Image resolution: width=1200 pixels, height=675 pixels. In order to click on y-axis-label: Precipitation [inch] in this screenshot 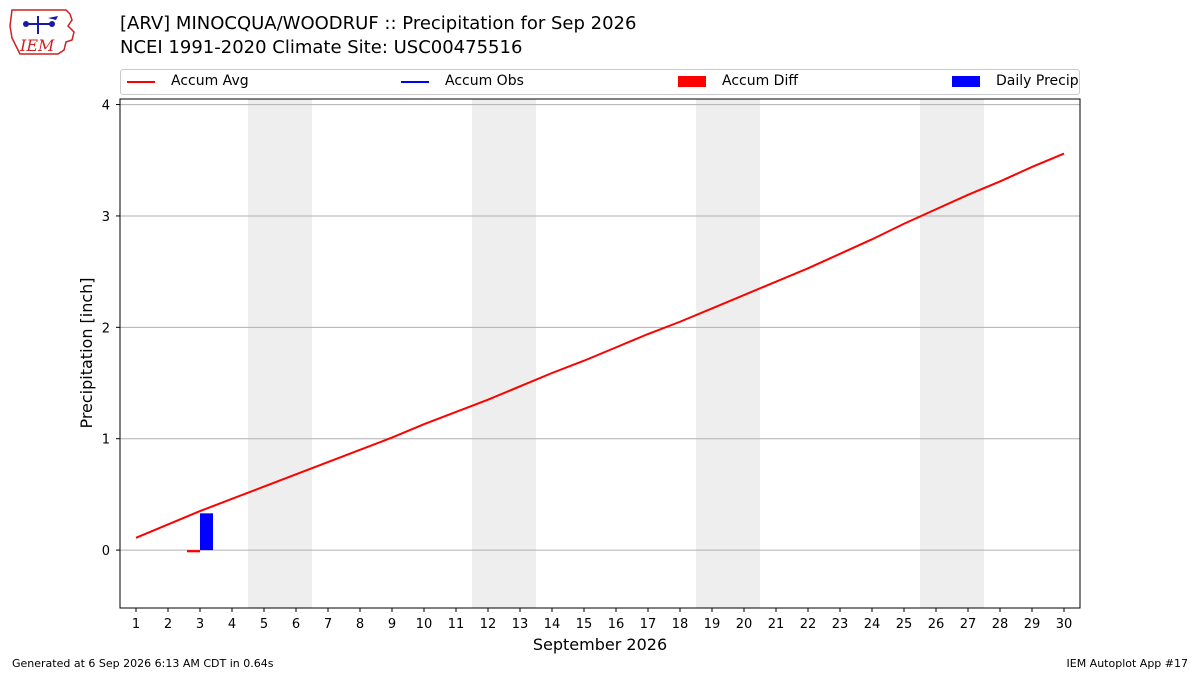, I will do `click(86, 352)`.